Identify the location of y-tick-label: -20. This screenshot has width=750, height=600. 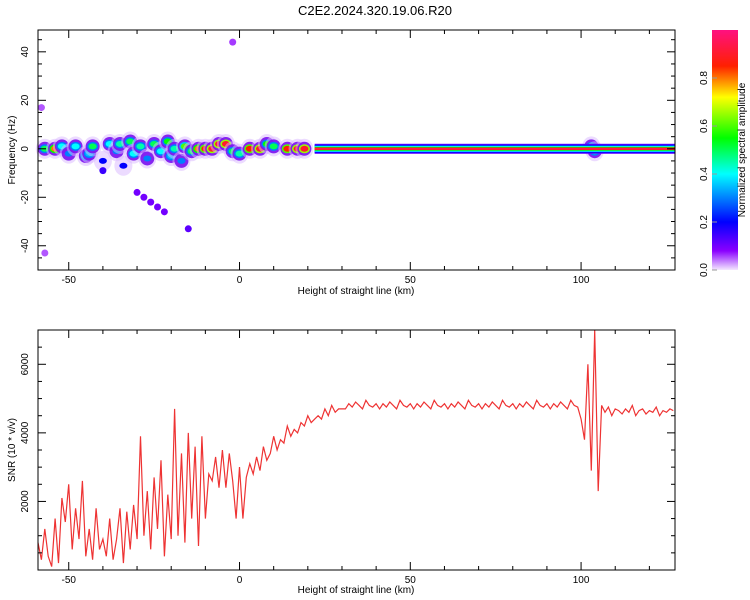
(25, 197).